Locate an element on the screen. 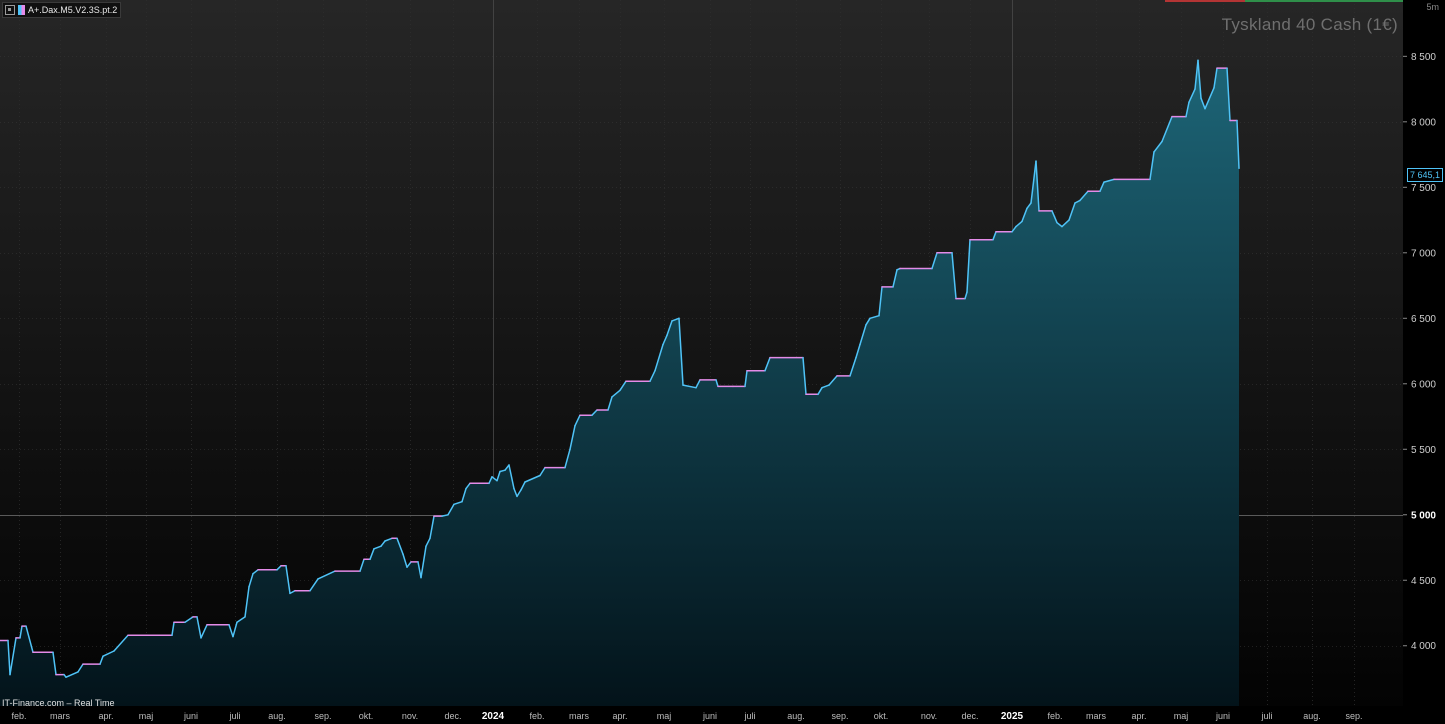 The image size is (1445, 724). y-tick-label: 7 000 is located at coordinates (1423, 253).